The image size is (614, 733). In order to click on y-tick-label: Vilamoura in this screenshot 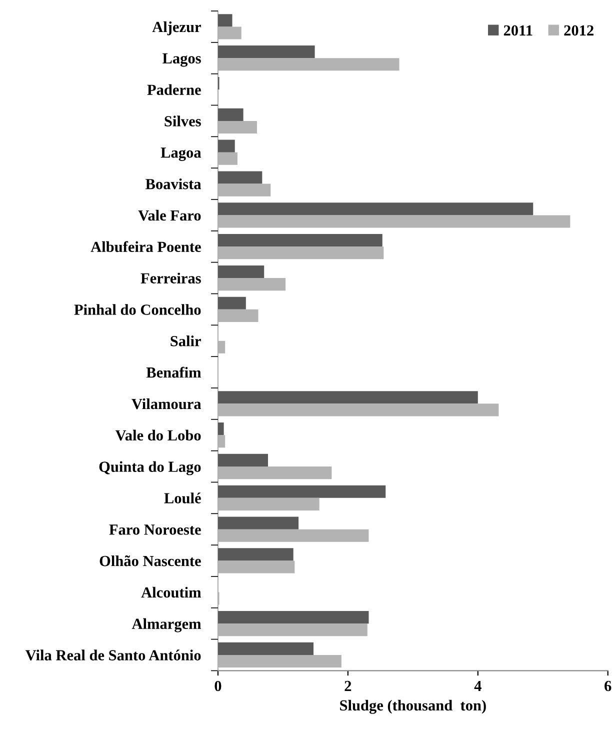, I will do `click(167, 404)`.